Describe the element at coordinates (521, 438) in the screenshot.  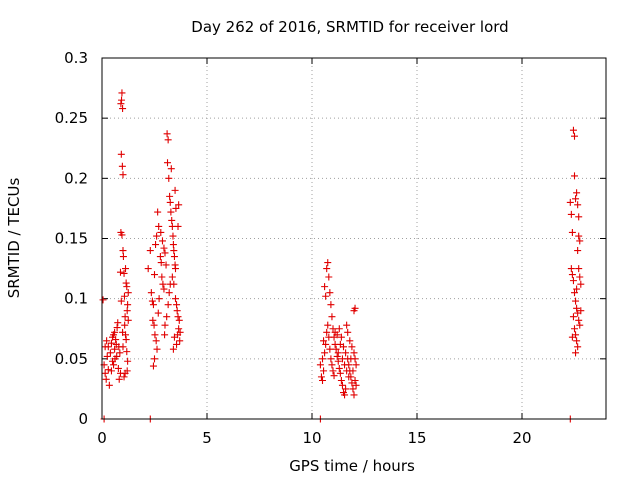
I see `x-tick-label: 20` at that location.